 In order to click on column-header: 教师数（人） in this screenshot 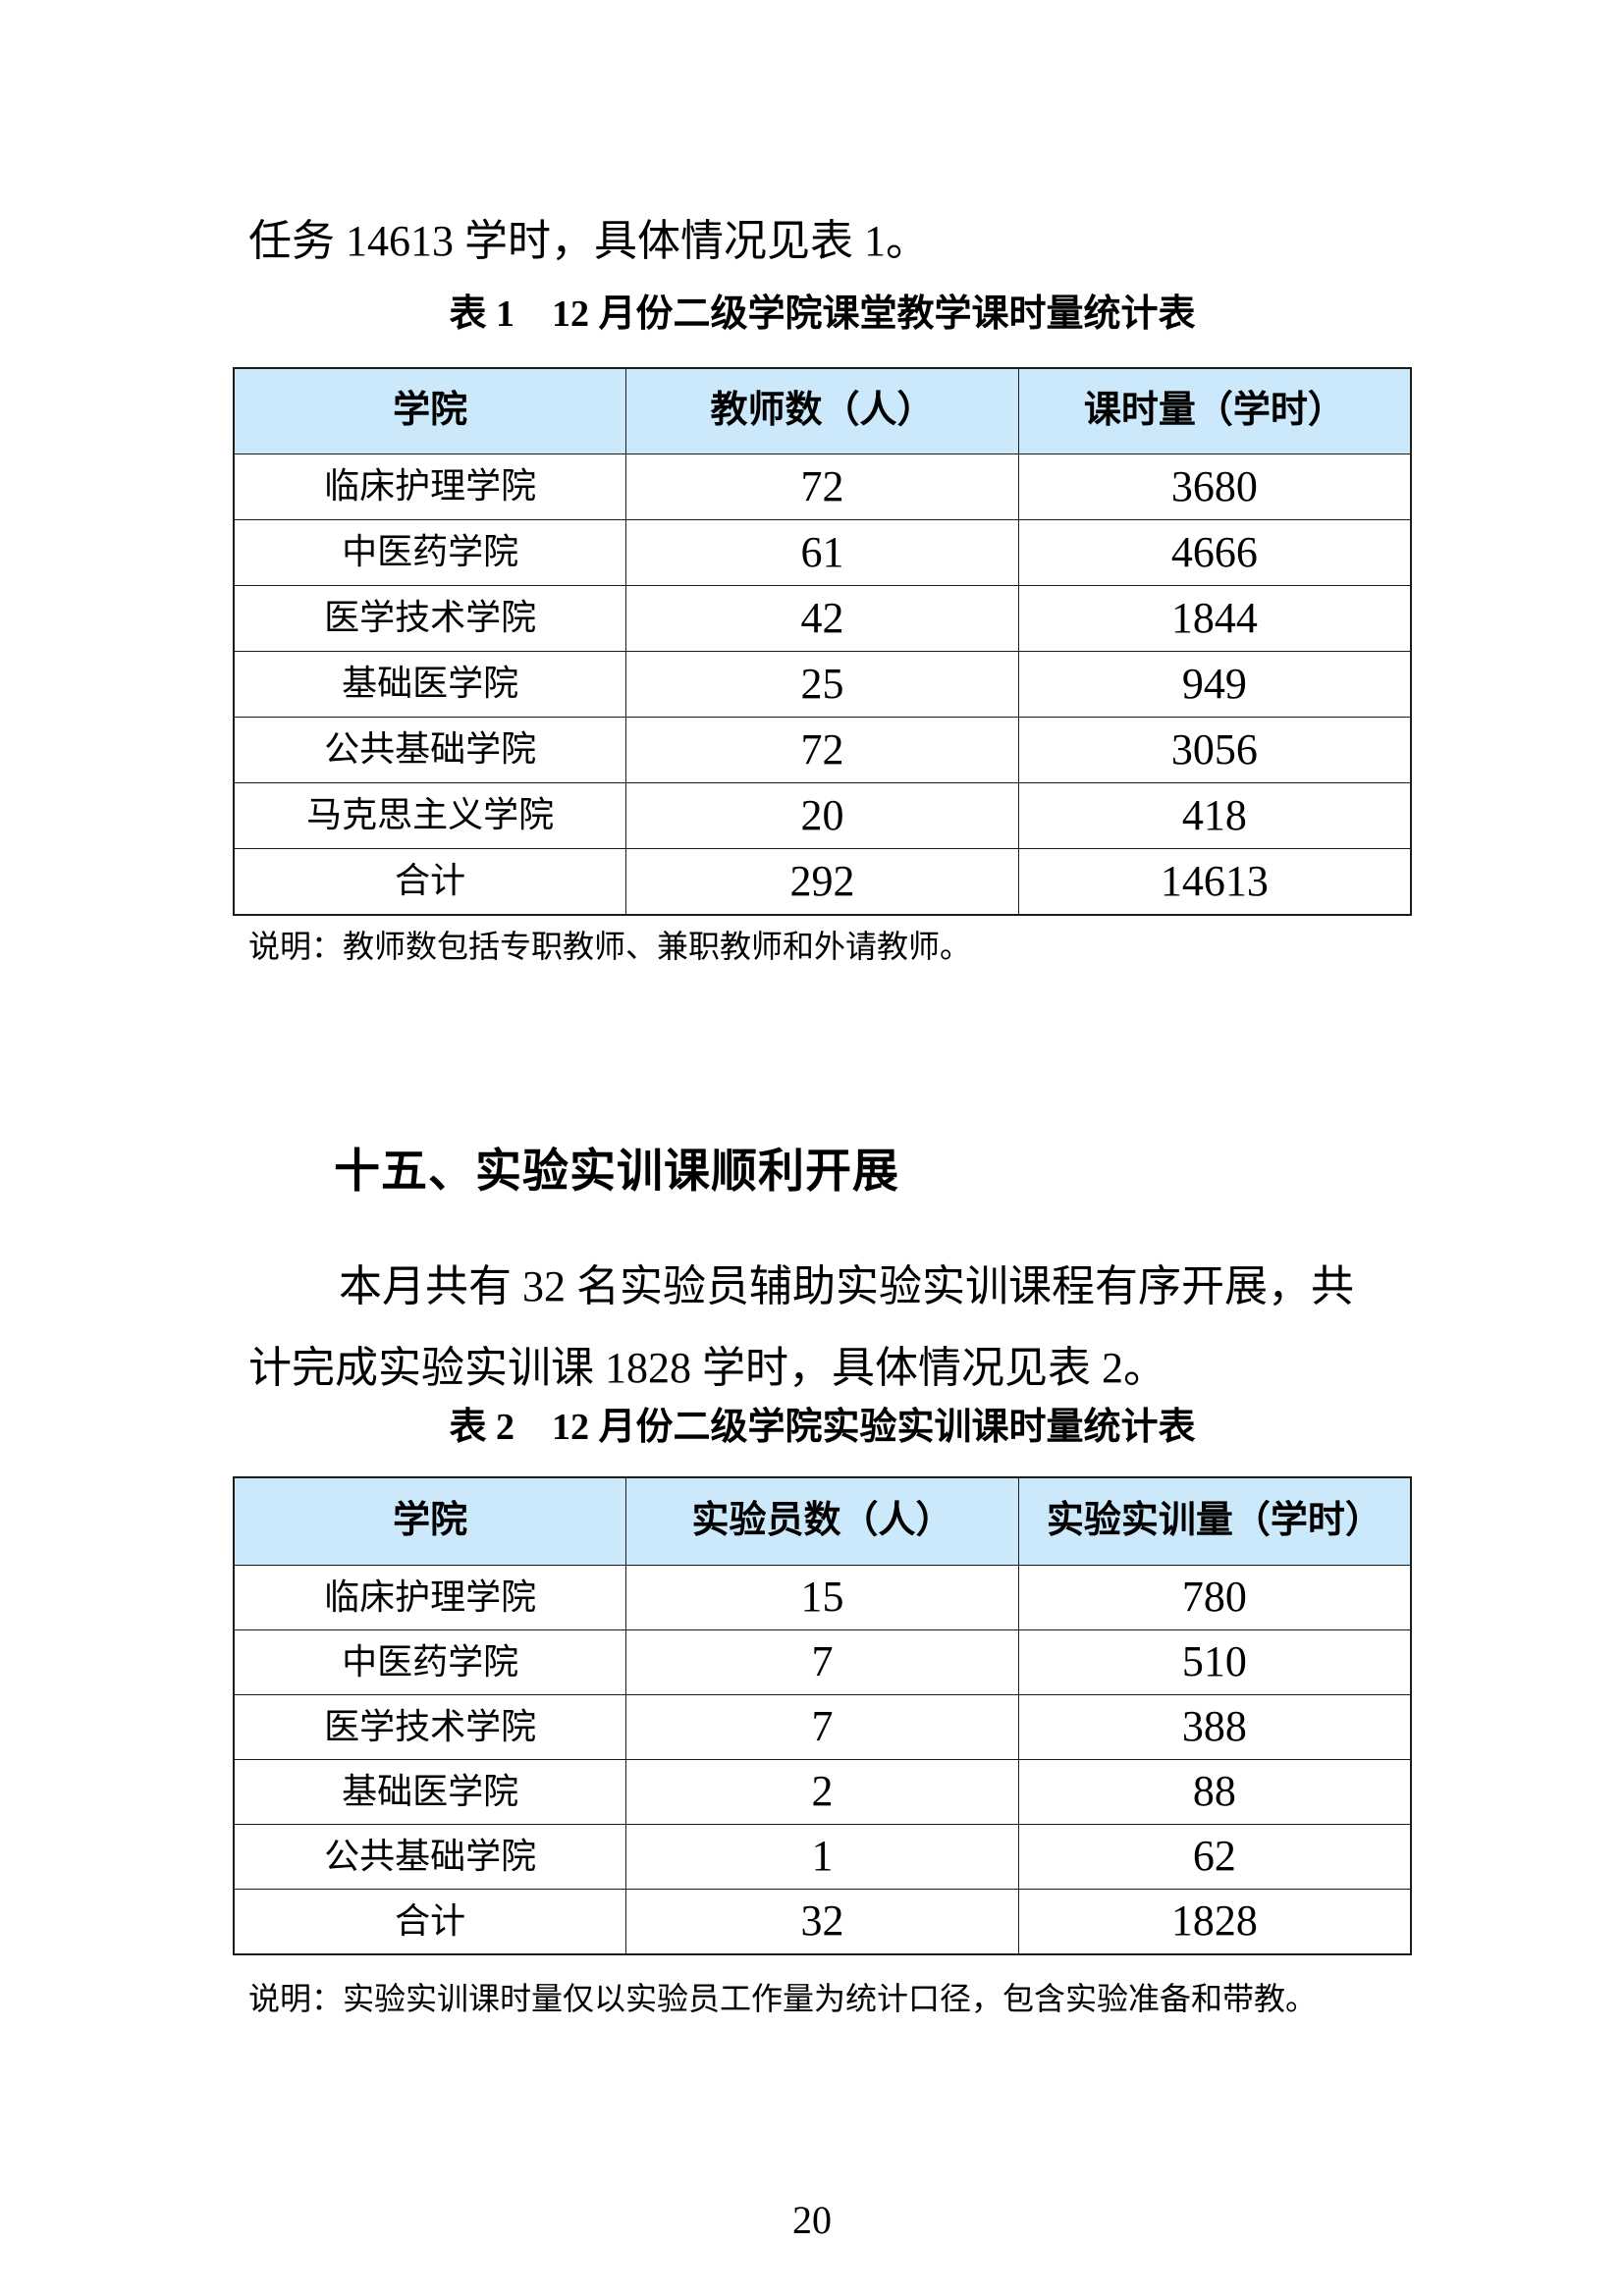, I will do `click(822, 410)`.